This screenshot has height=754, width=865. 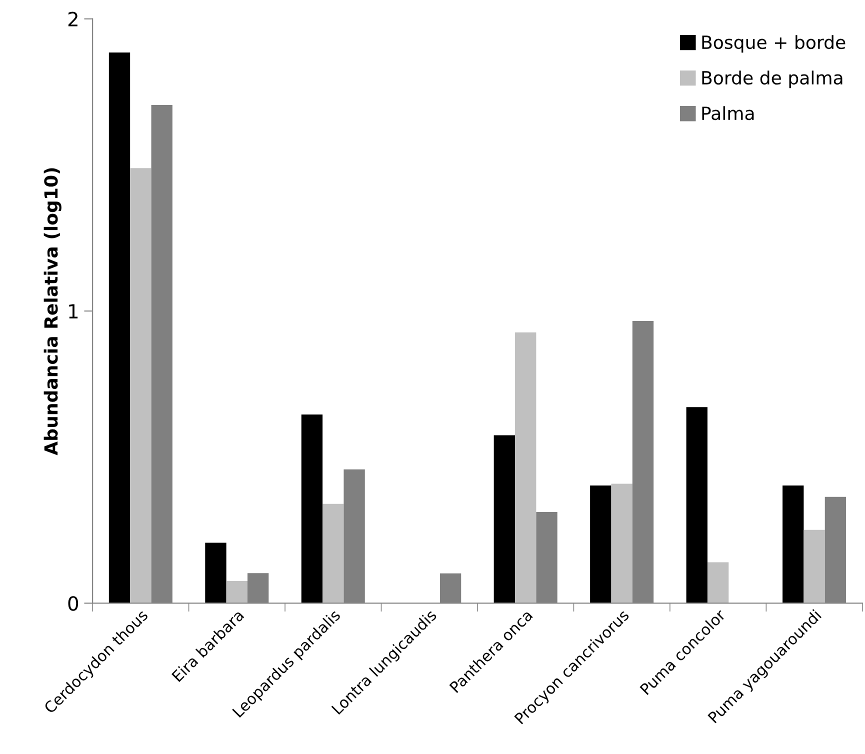 I want to click on legend-label: Bosque + borde, so click(x=774, y=44).